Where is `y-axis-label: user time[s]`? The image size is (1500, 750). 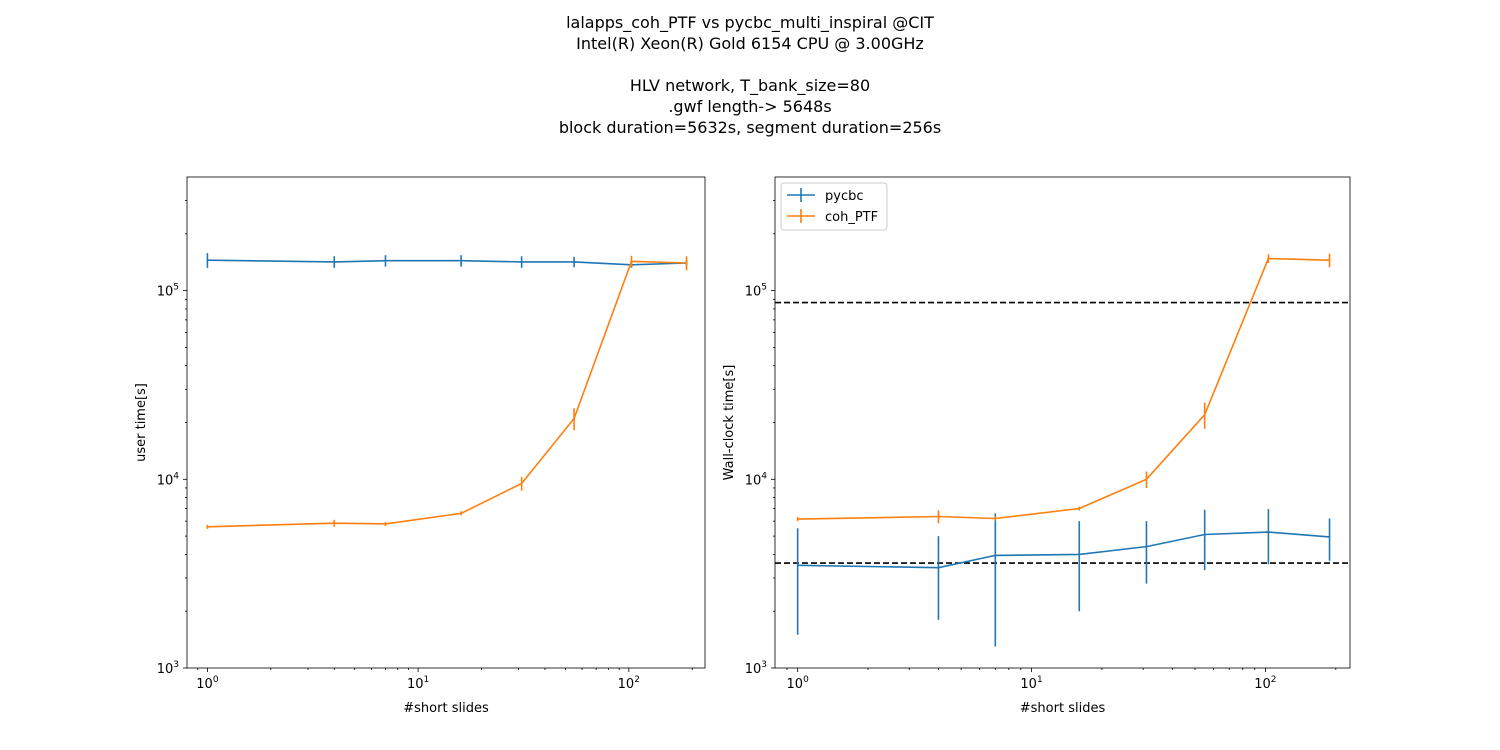 y-axis-label: user time[s] is located at coordinates (141, 422).